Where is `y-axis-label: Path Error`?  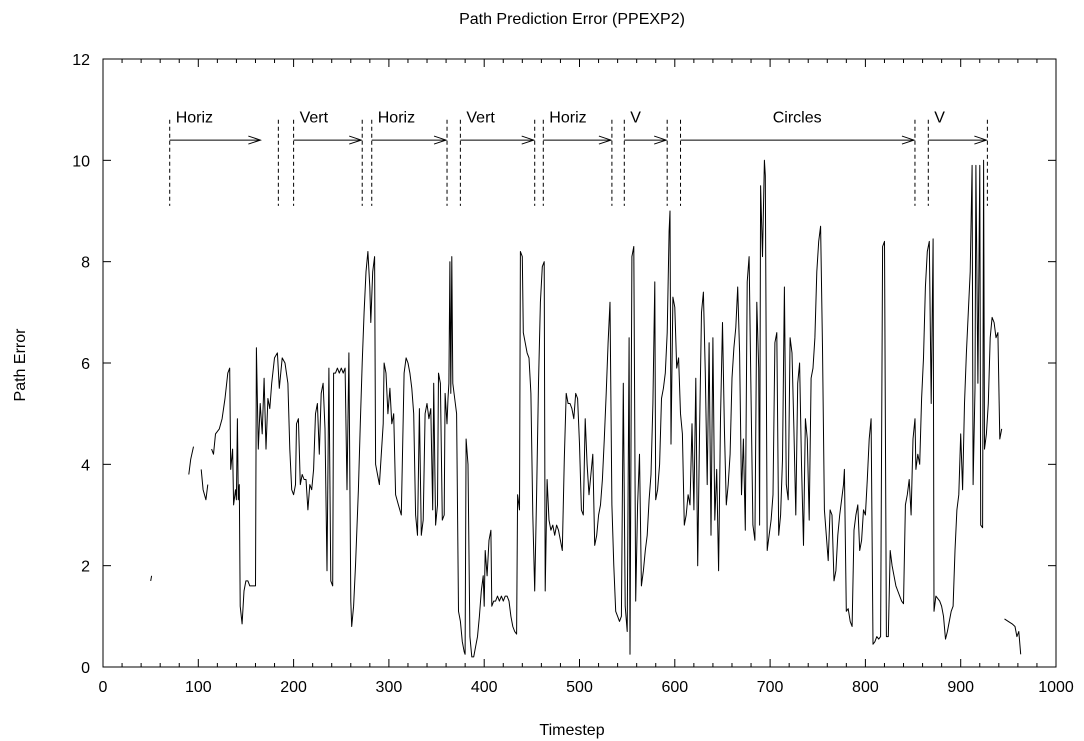
y-axis-label: Path Error is located at coordinates (20, 365).